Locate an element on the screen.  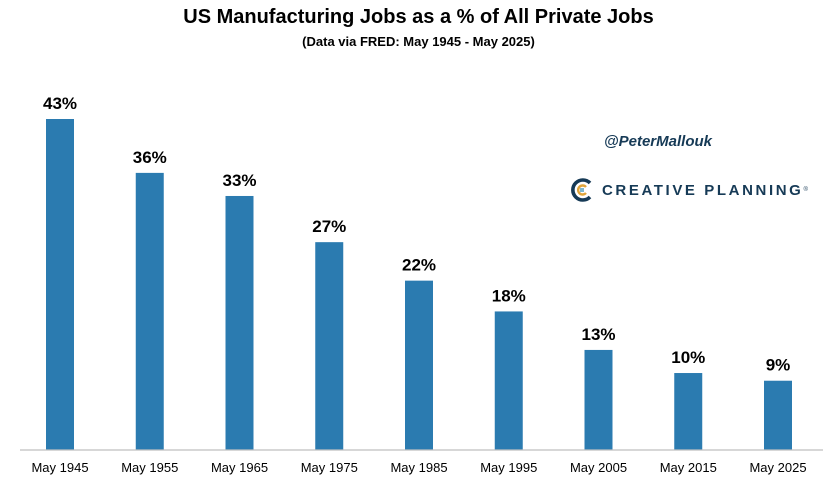
bar-may-1955 is located at coordinates (149, 311).